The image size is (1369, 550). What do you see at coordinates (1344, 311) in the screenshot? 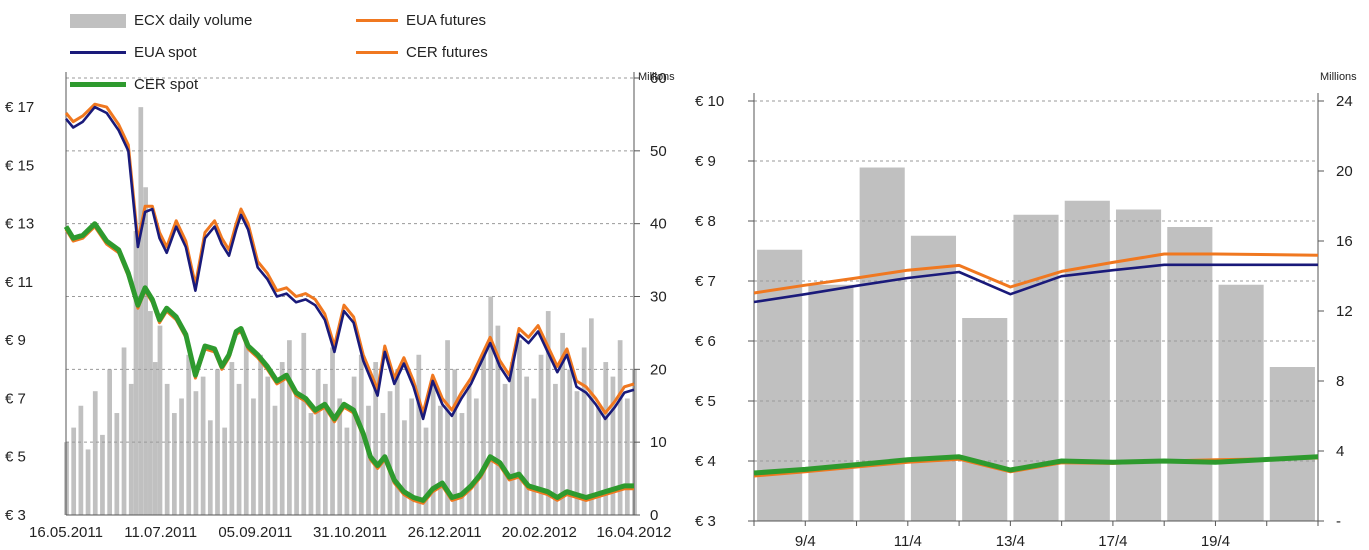
I see `right-tick-label: 12` at bounding box center [1344, 311].